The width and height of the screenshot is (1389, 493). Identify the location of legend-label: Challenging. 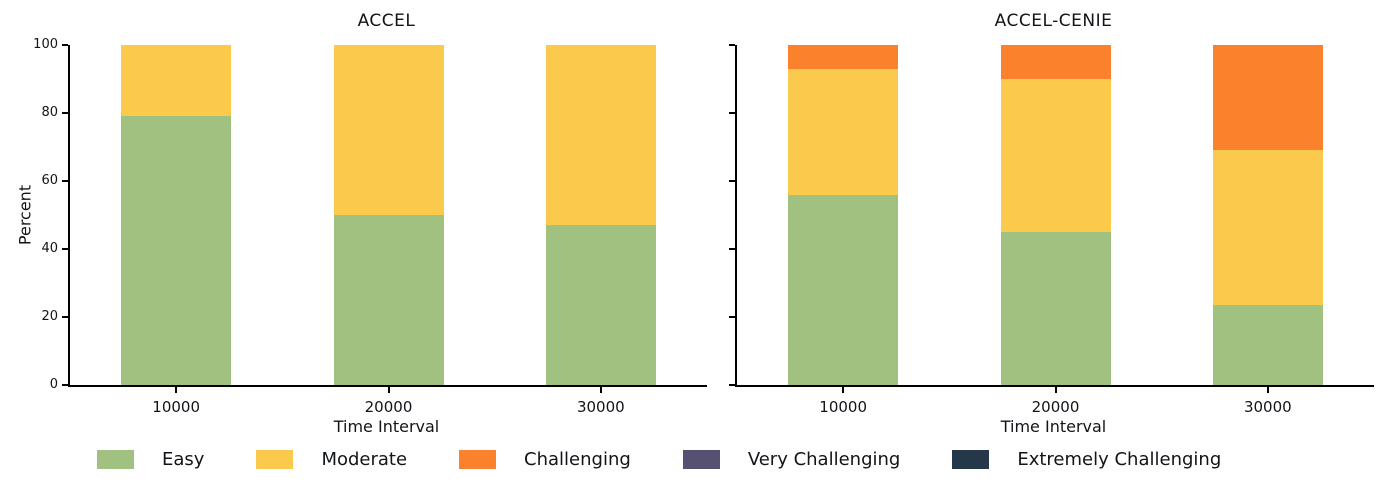
(577, 459).